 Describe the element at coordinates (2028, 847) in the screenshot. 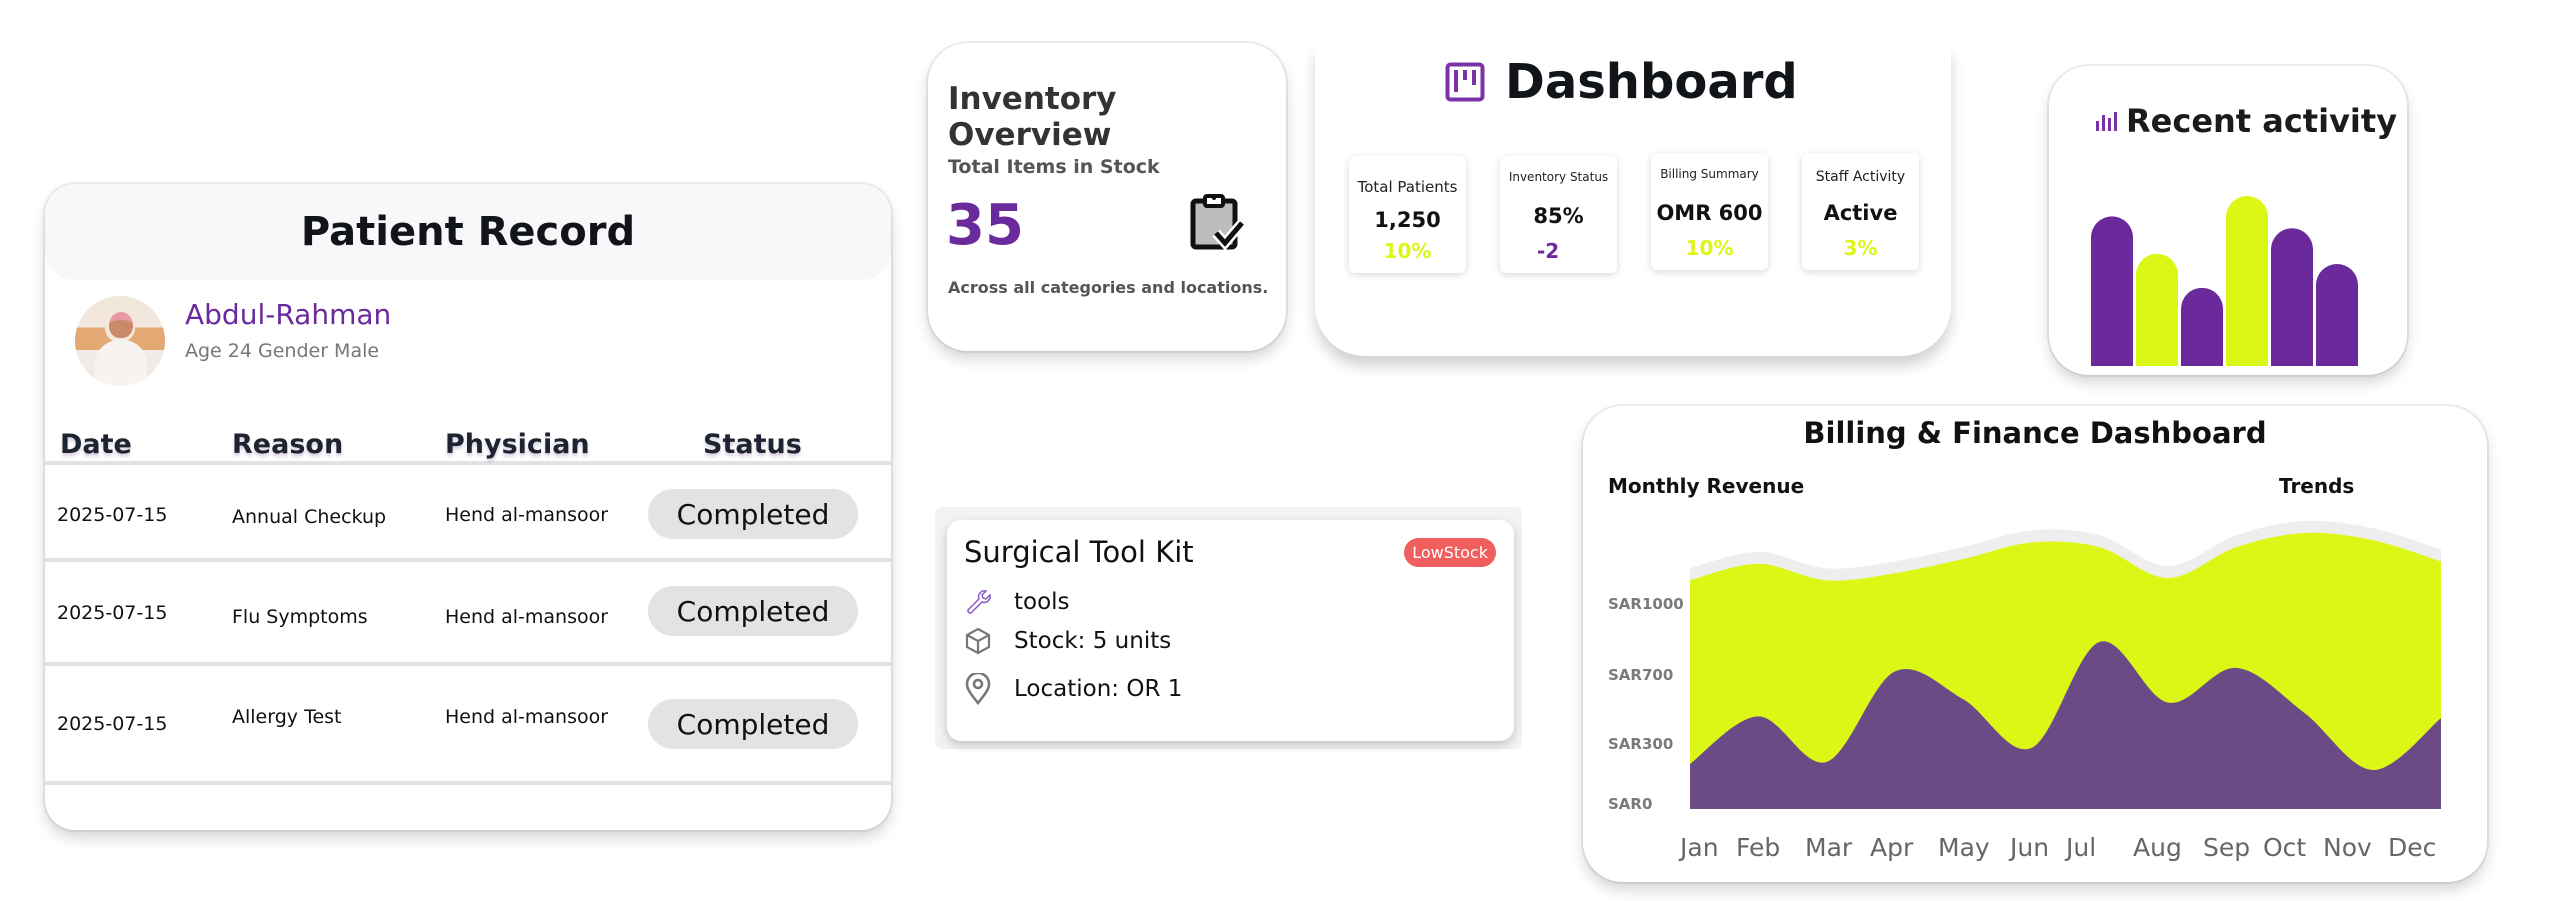

I see `x-tick-label: Jun` at that location.